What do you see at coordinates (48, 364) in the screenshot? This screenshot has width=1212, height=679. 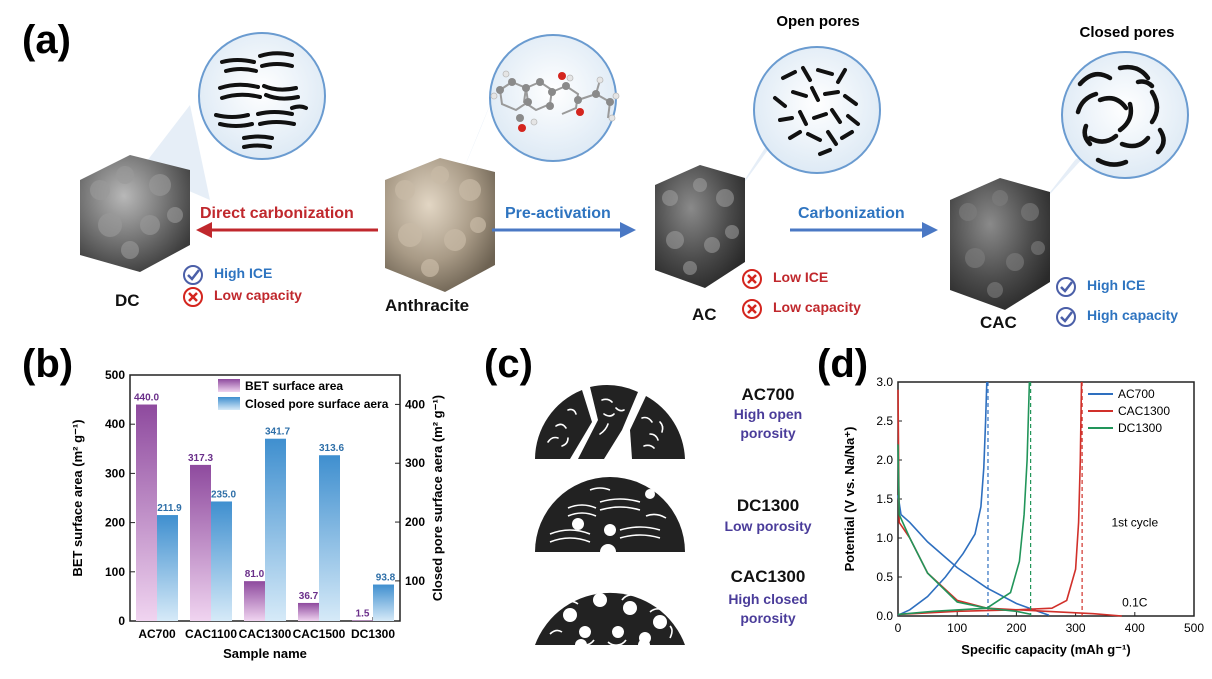 I see `panel-b-label: (b)` at bounding box center [48, 364].